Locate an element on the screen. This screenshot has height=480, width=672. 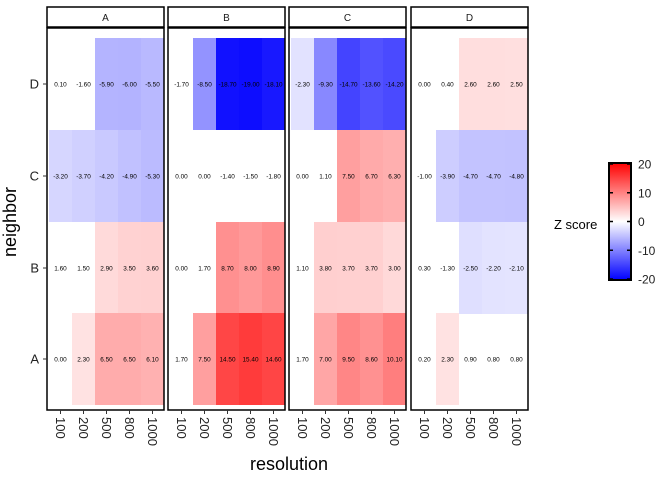
y-axis-title: neighbor is located at coordinates (10, 222).